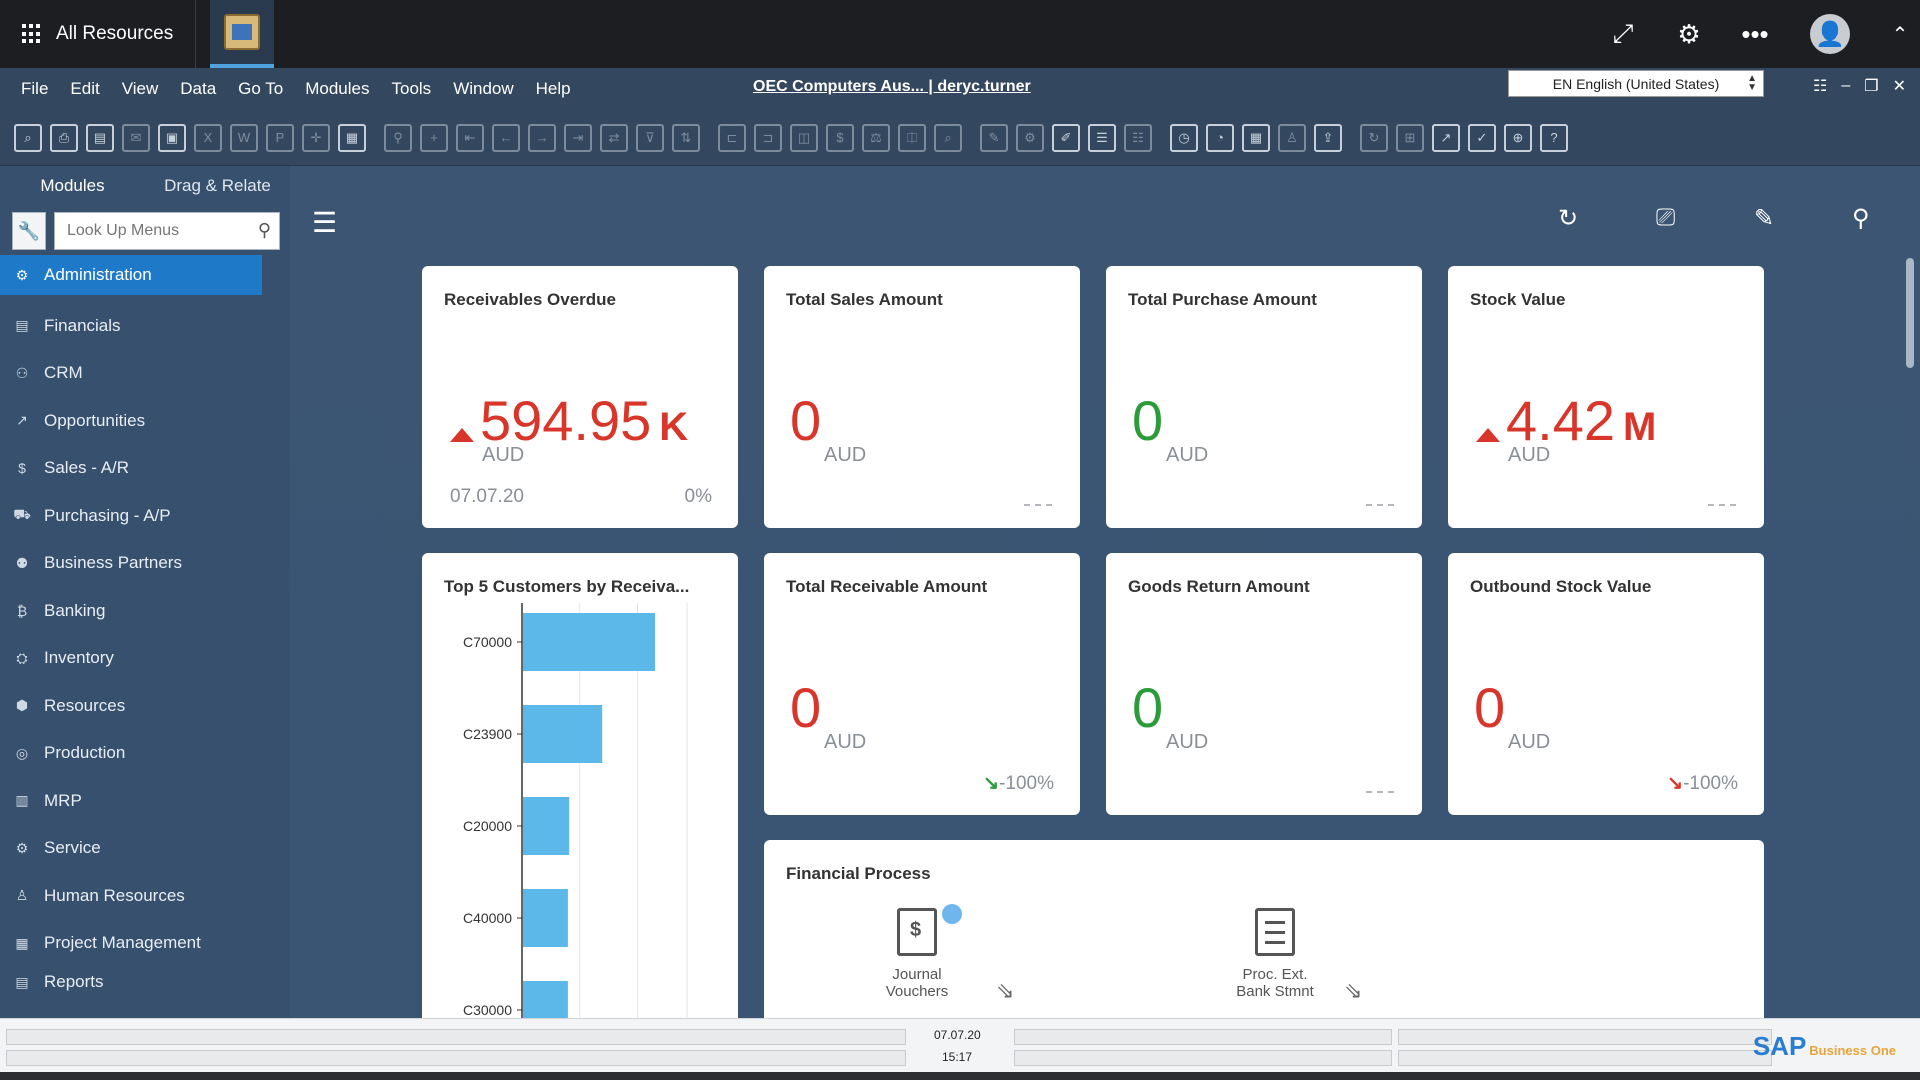 This screenshot has height=1080, width=1920. I want to click on tab-drag-relate: Drag & Relate, so click(217, 185).